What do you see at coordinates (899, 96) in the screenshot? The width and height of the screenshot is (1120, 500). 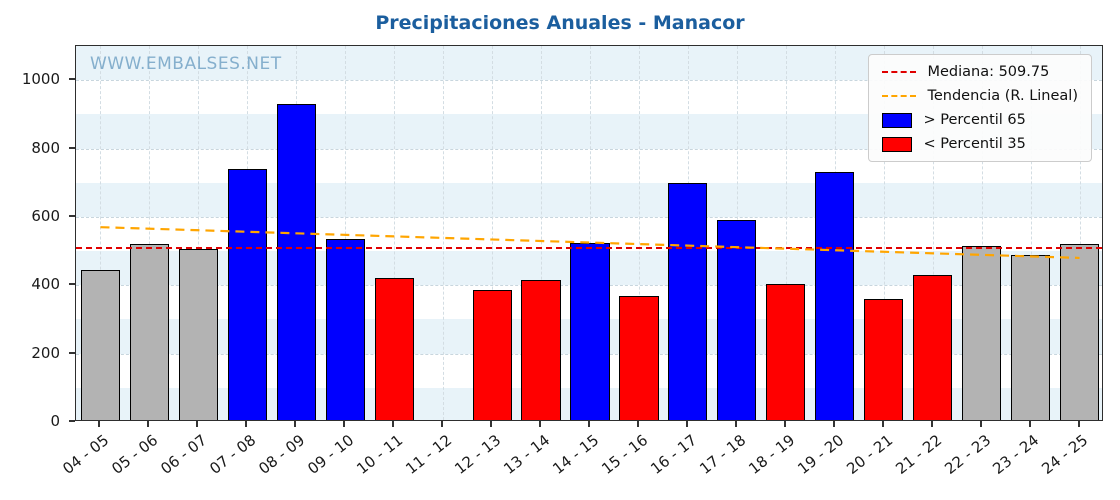 I see `trend-line-swatch` at bounding box center [899, 96].